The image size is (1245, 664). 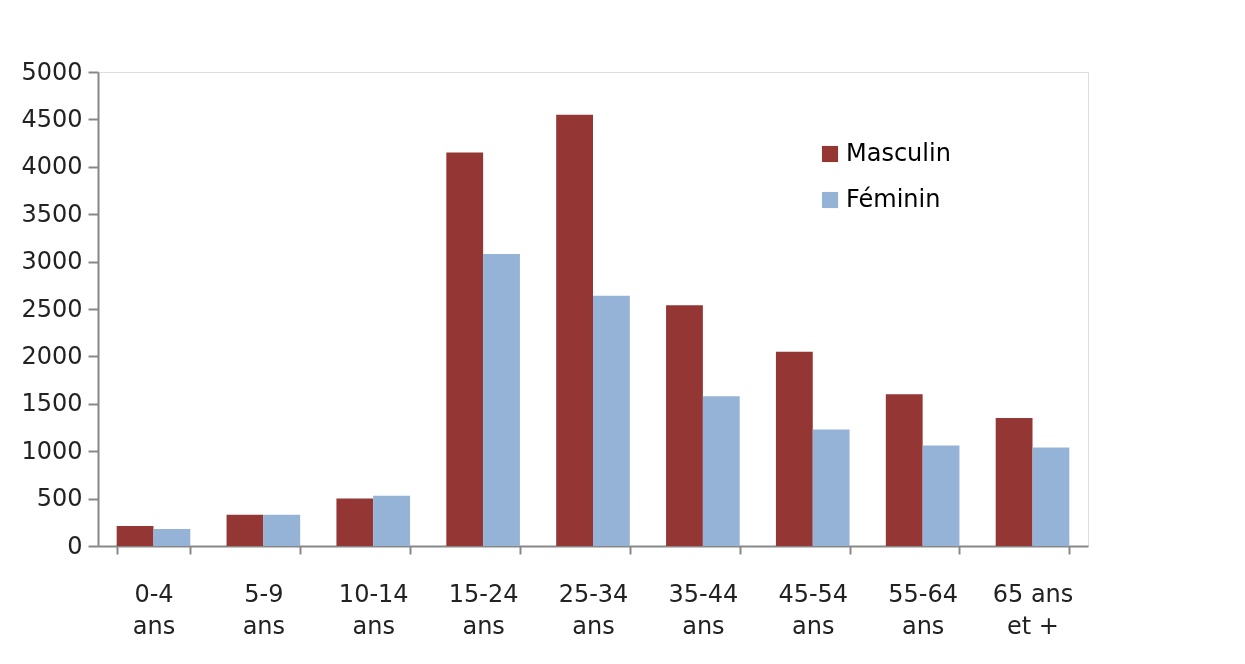 What do you see at coordinates (154, 609) in the screenshot?
I see `x-tick-label: 0-4 ans` at bounding box center [154, 609].